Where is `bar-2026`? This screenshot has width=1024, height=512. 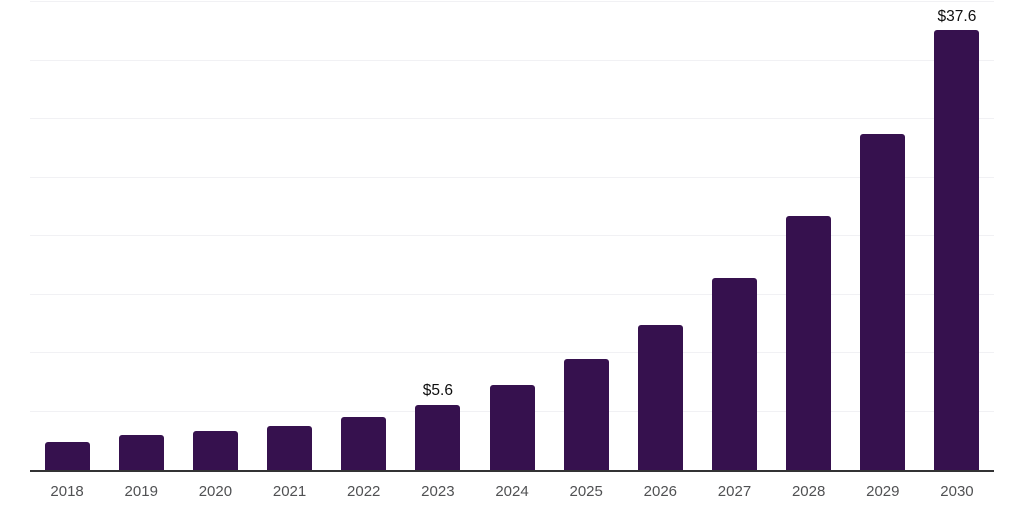 bar-2026 is located at coordinates (660, 397).